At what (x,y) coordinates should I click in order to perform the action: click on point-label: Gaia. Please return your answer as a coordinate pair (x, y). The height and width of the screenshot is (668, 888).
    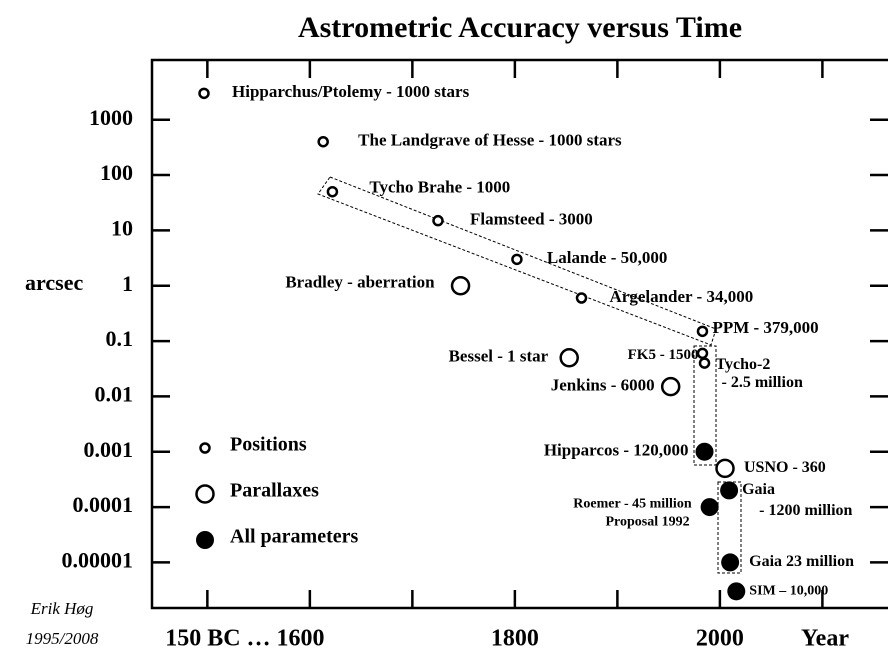
    Looking at the image, I should click on (758, 489).